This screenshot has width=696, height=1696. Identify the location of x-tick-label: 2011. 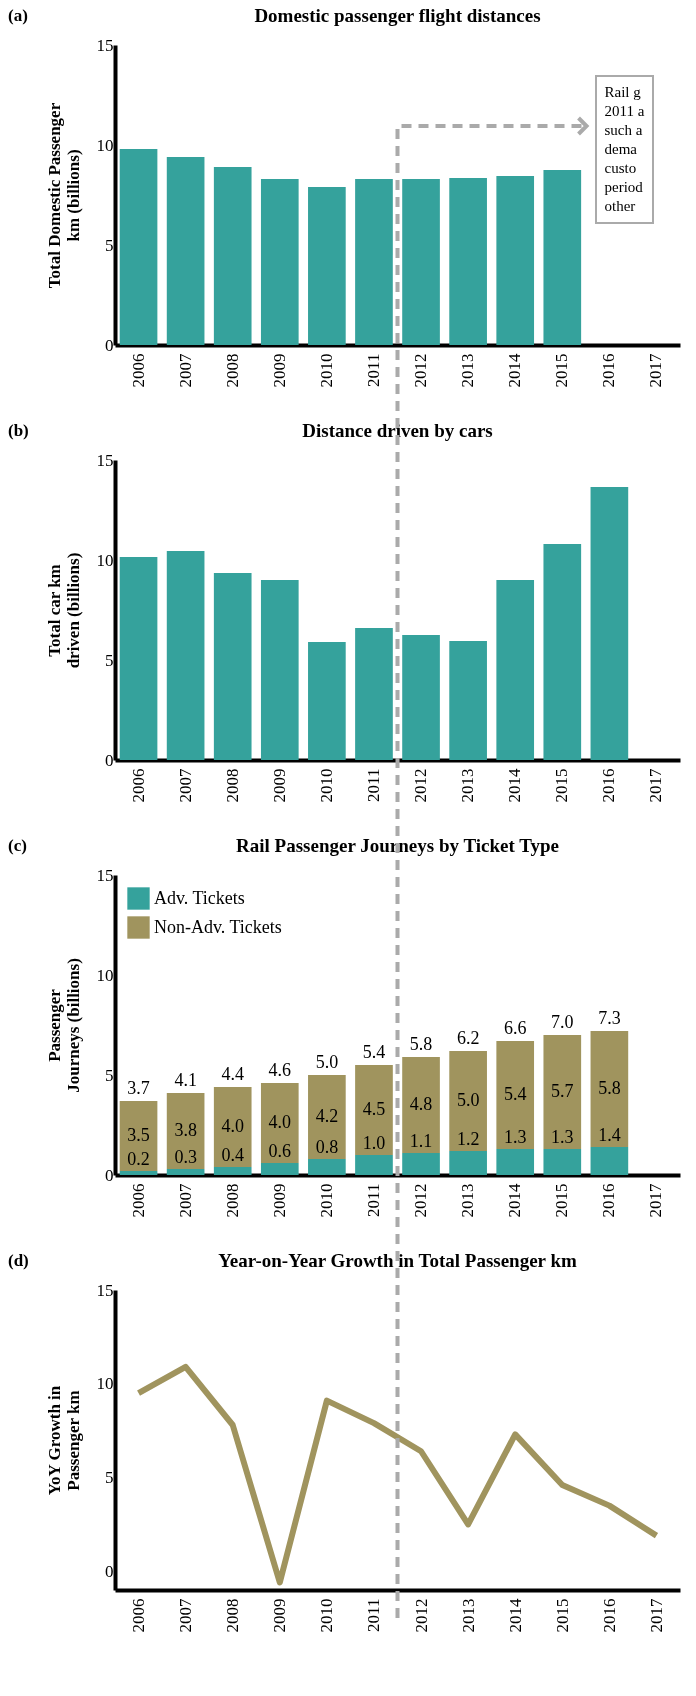
(373, 370).